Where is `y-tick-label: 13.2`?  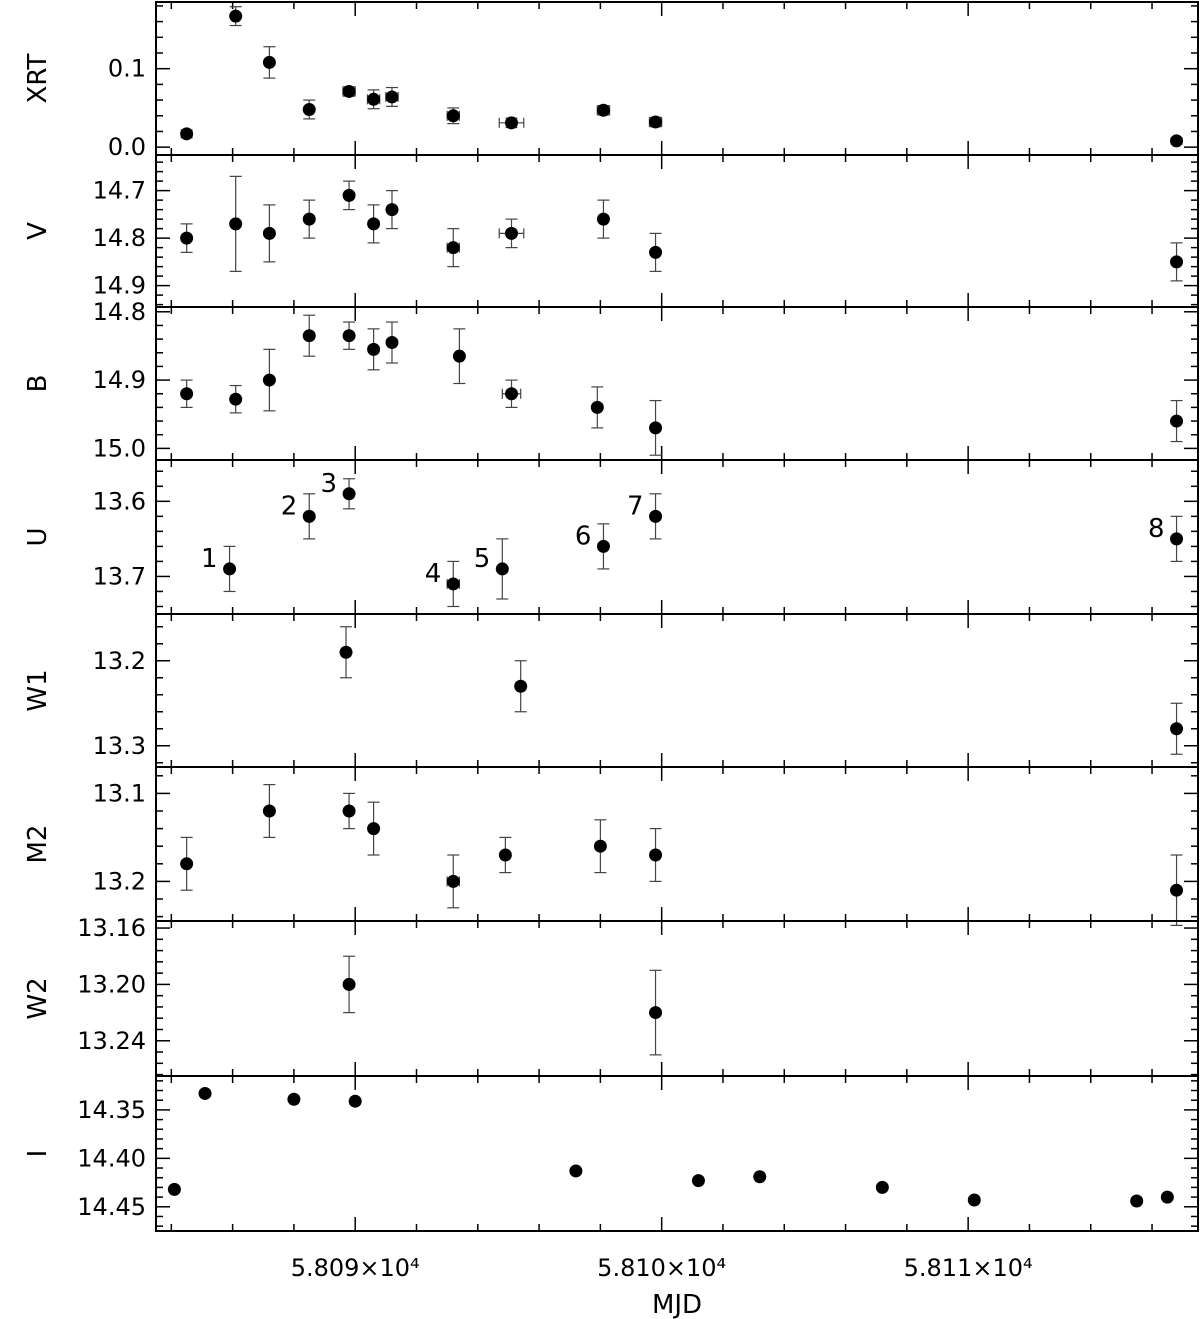 y-tick-label: 13.2 is located at coordinates (119, 881).